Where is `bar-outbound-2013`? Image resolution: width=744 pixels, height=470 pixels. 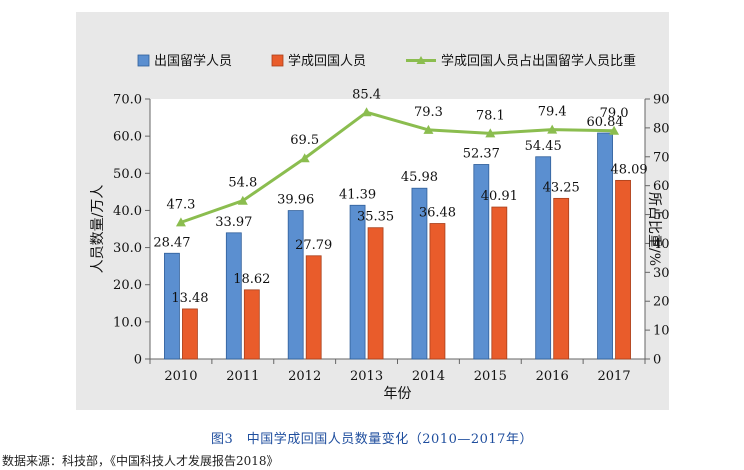 bar-outbound-2013 is located at coordinates (357, 282).